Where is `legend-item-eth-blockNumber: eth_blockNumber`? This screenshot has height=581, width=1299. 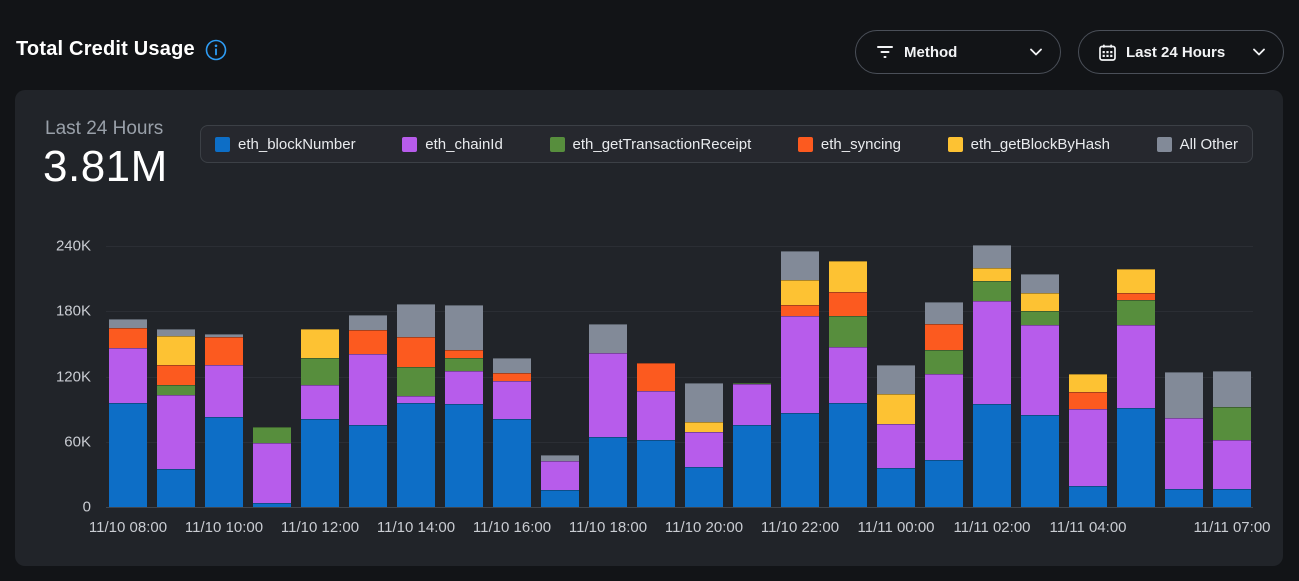 legend-item-eth-blockNumber: eth_blockNumber is located at coordinates (285, 144).